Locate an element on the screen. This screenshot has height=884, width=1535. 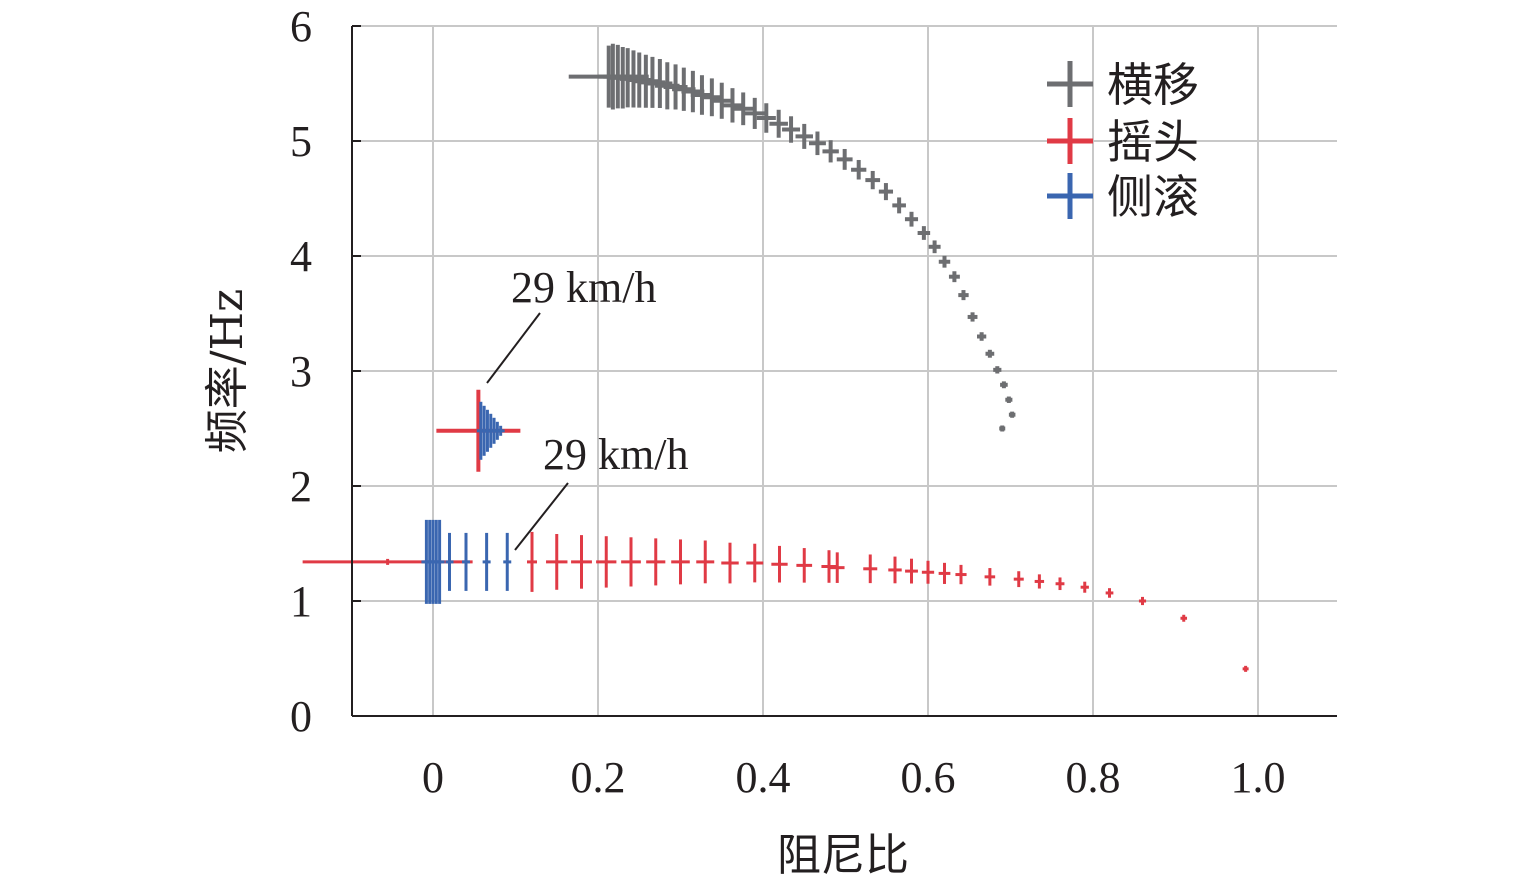
legend-item: 侧滚 is located at coordinates (1123, 197).